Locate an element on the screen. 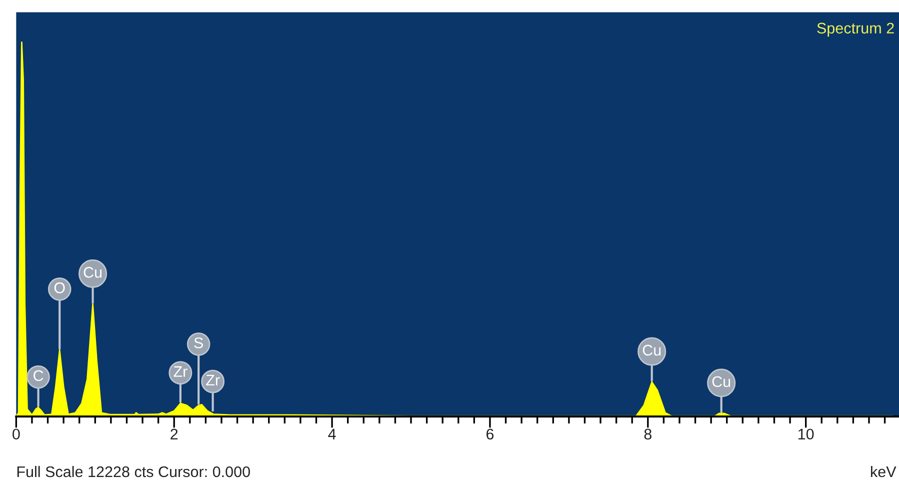 The image size is (899, 490). x-tick-label: 0 is located at coordinates (16, 434).